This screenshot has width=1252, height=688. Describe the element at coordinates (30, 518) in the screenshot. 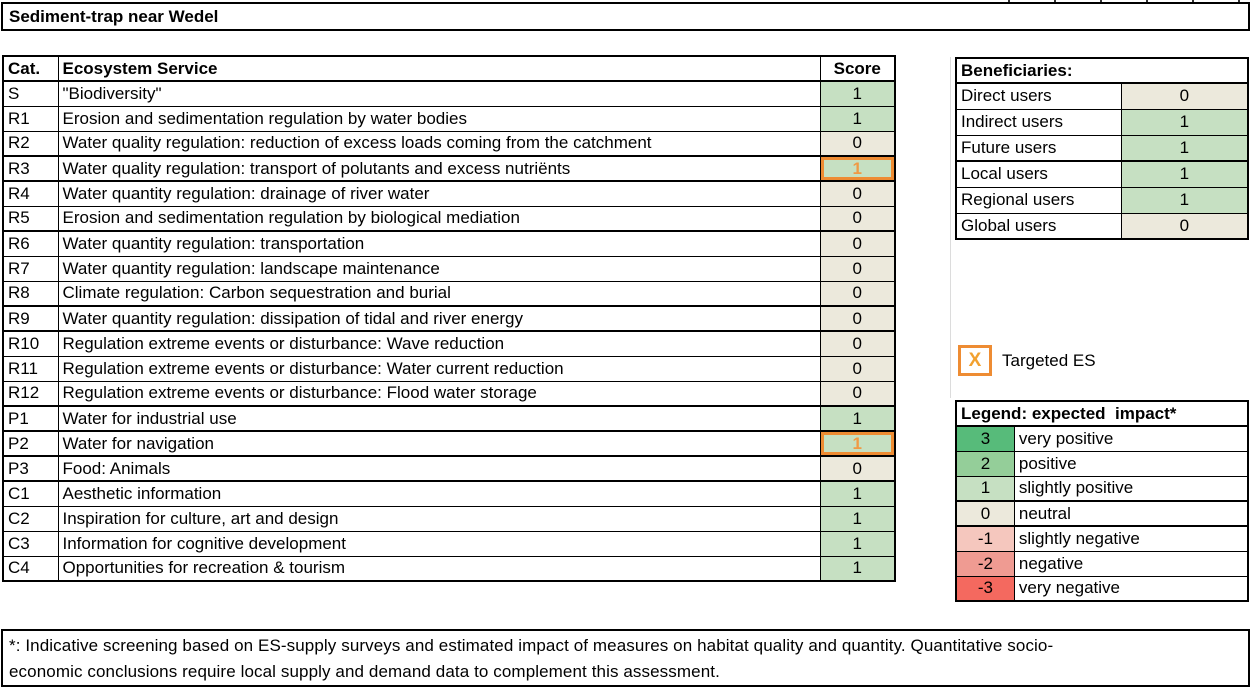

I see `cat-cell-c2: C2` at that location.